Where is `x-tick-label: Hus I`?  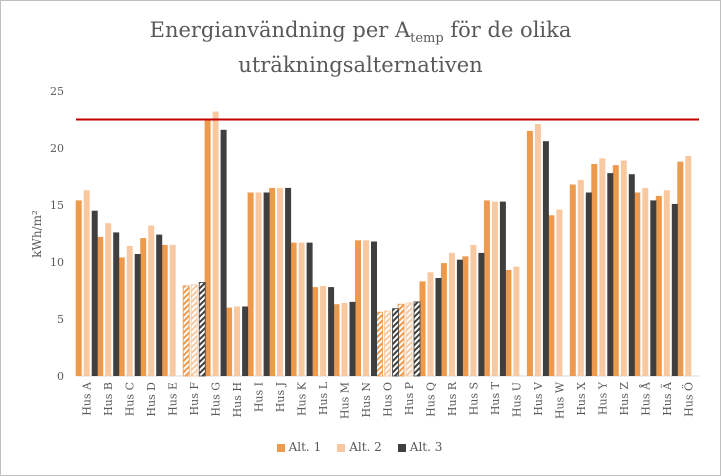 x-tick-label: Hus I is located at coordinates (259, 397).